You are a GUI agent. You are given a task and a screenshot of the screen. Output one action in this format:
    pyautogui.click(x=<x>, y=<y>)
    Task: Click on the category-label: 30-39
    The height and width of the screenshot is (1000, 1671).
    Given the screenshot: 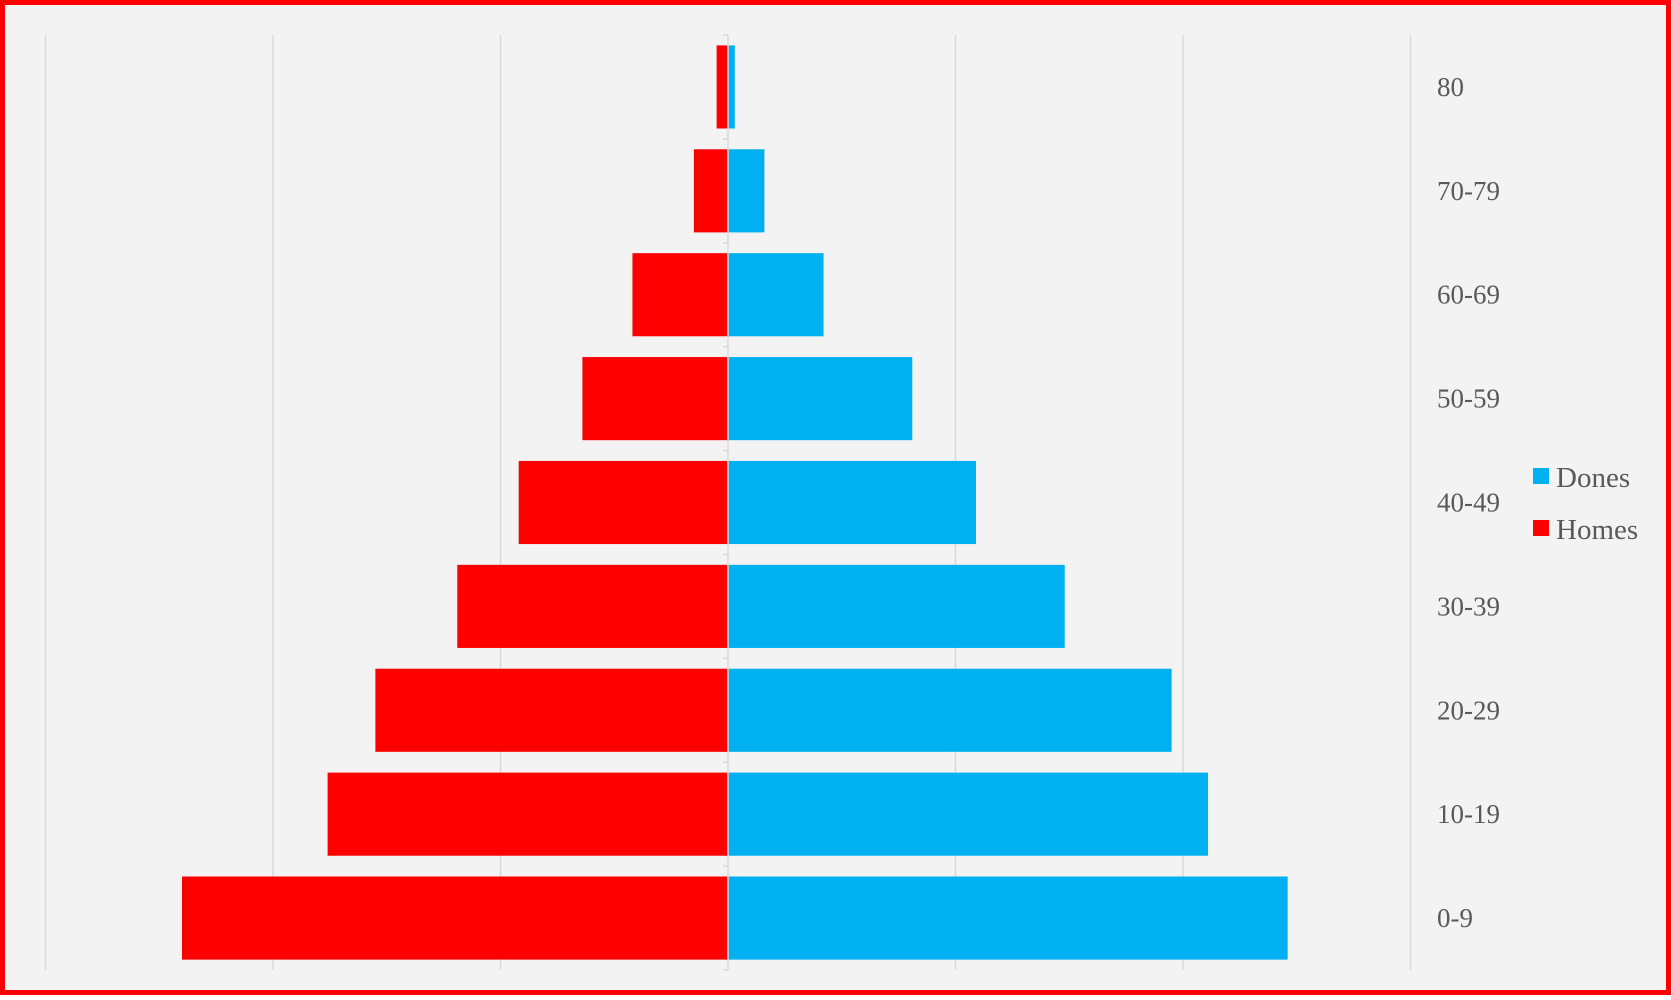 What is the action you would take?
    pyautogui.click(x=1468, y=606)
    